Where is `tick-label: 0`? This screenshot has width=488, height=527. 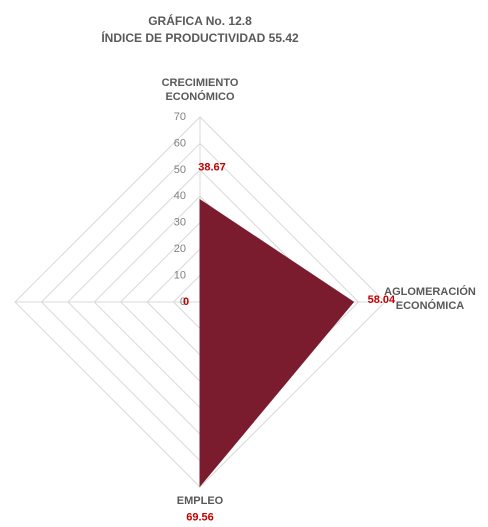 tick-label: 0 is located at coordinates (183, 302).